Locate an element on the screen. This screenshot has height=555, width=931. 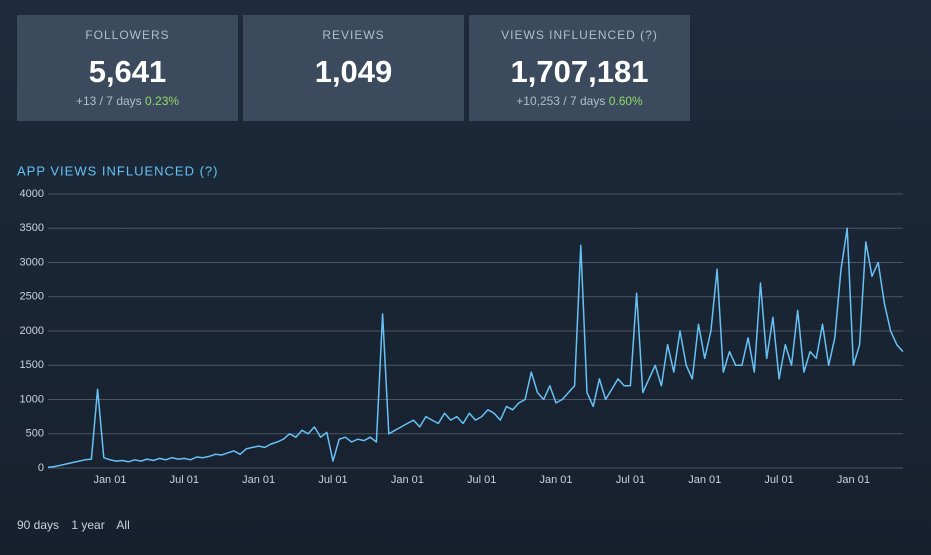
range-link: 1 year is located at coordinates (88, 525).